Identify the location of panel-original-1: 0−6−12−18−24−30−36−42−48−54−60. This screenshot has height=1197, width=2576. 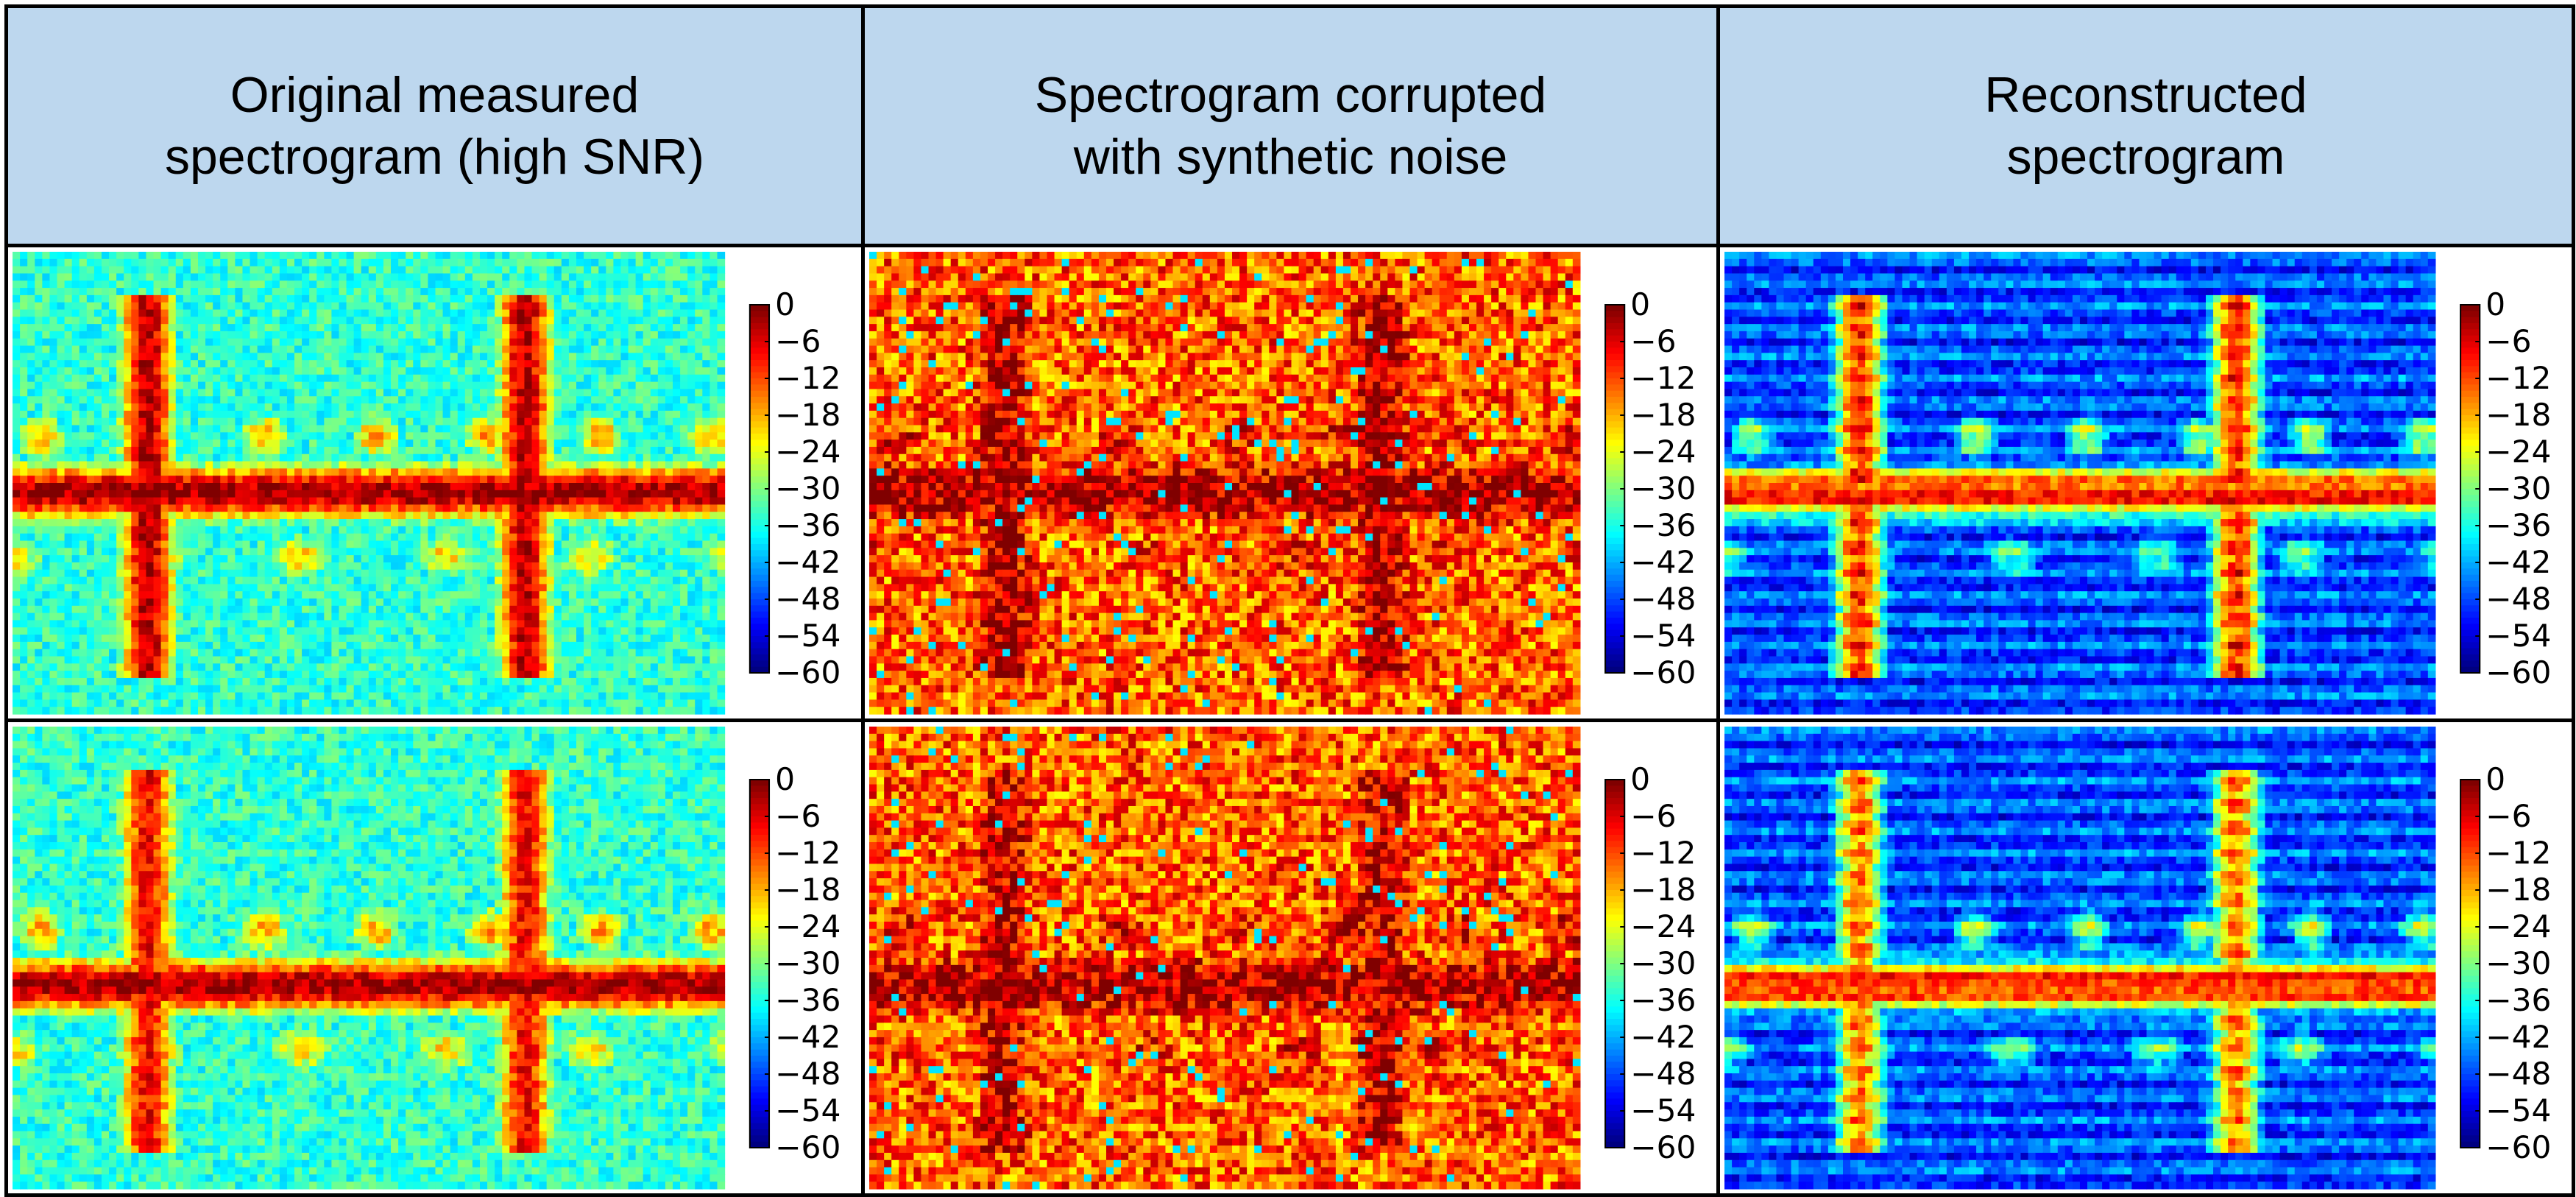
(427, 484).